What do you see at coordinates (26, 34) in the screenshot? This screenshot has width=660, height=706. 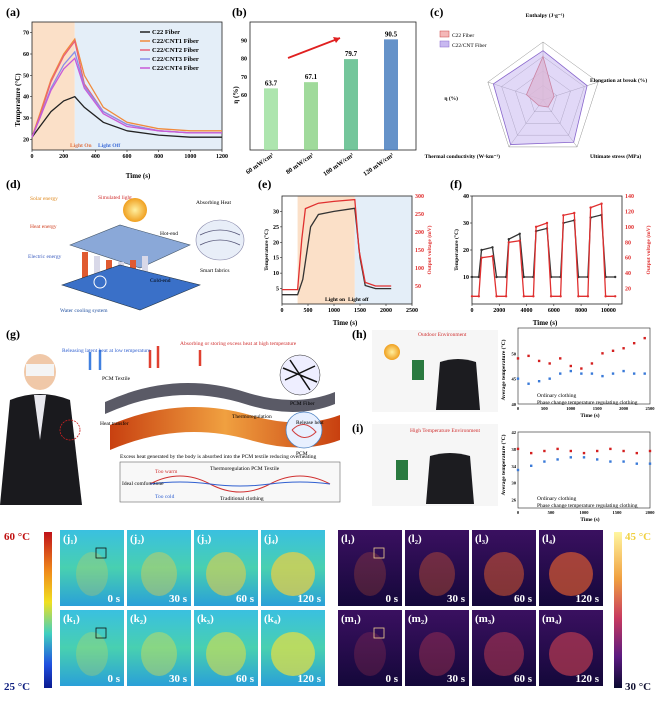 I see `a-ytick-label: 70` at bounding box center [26, 34].